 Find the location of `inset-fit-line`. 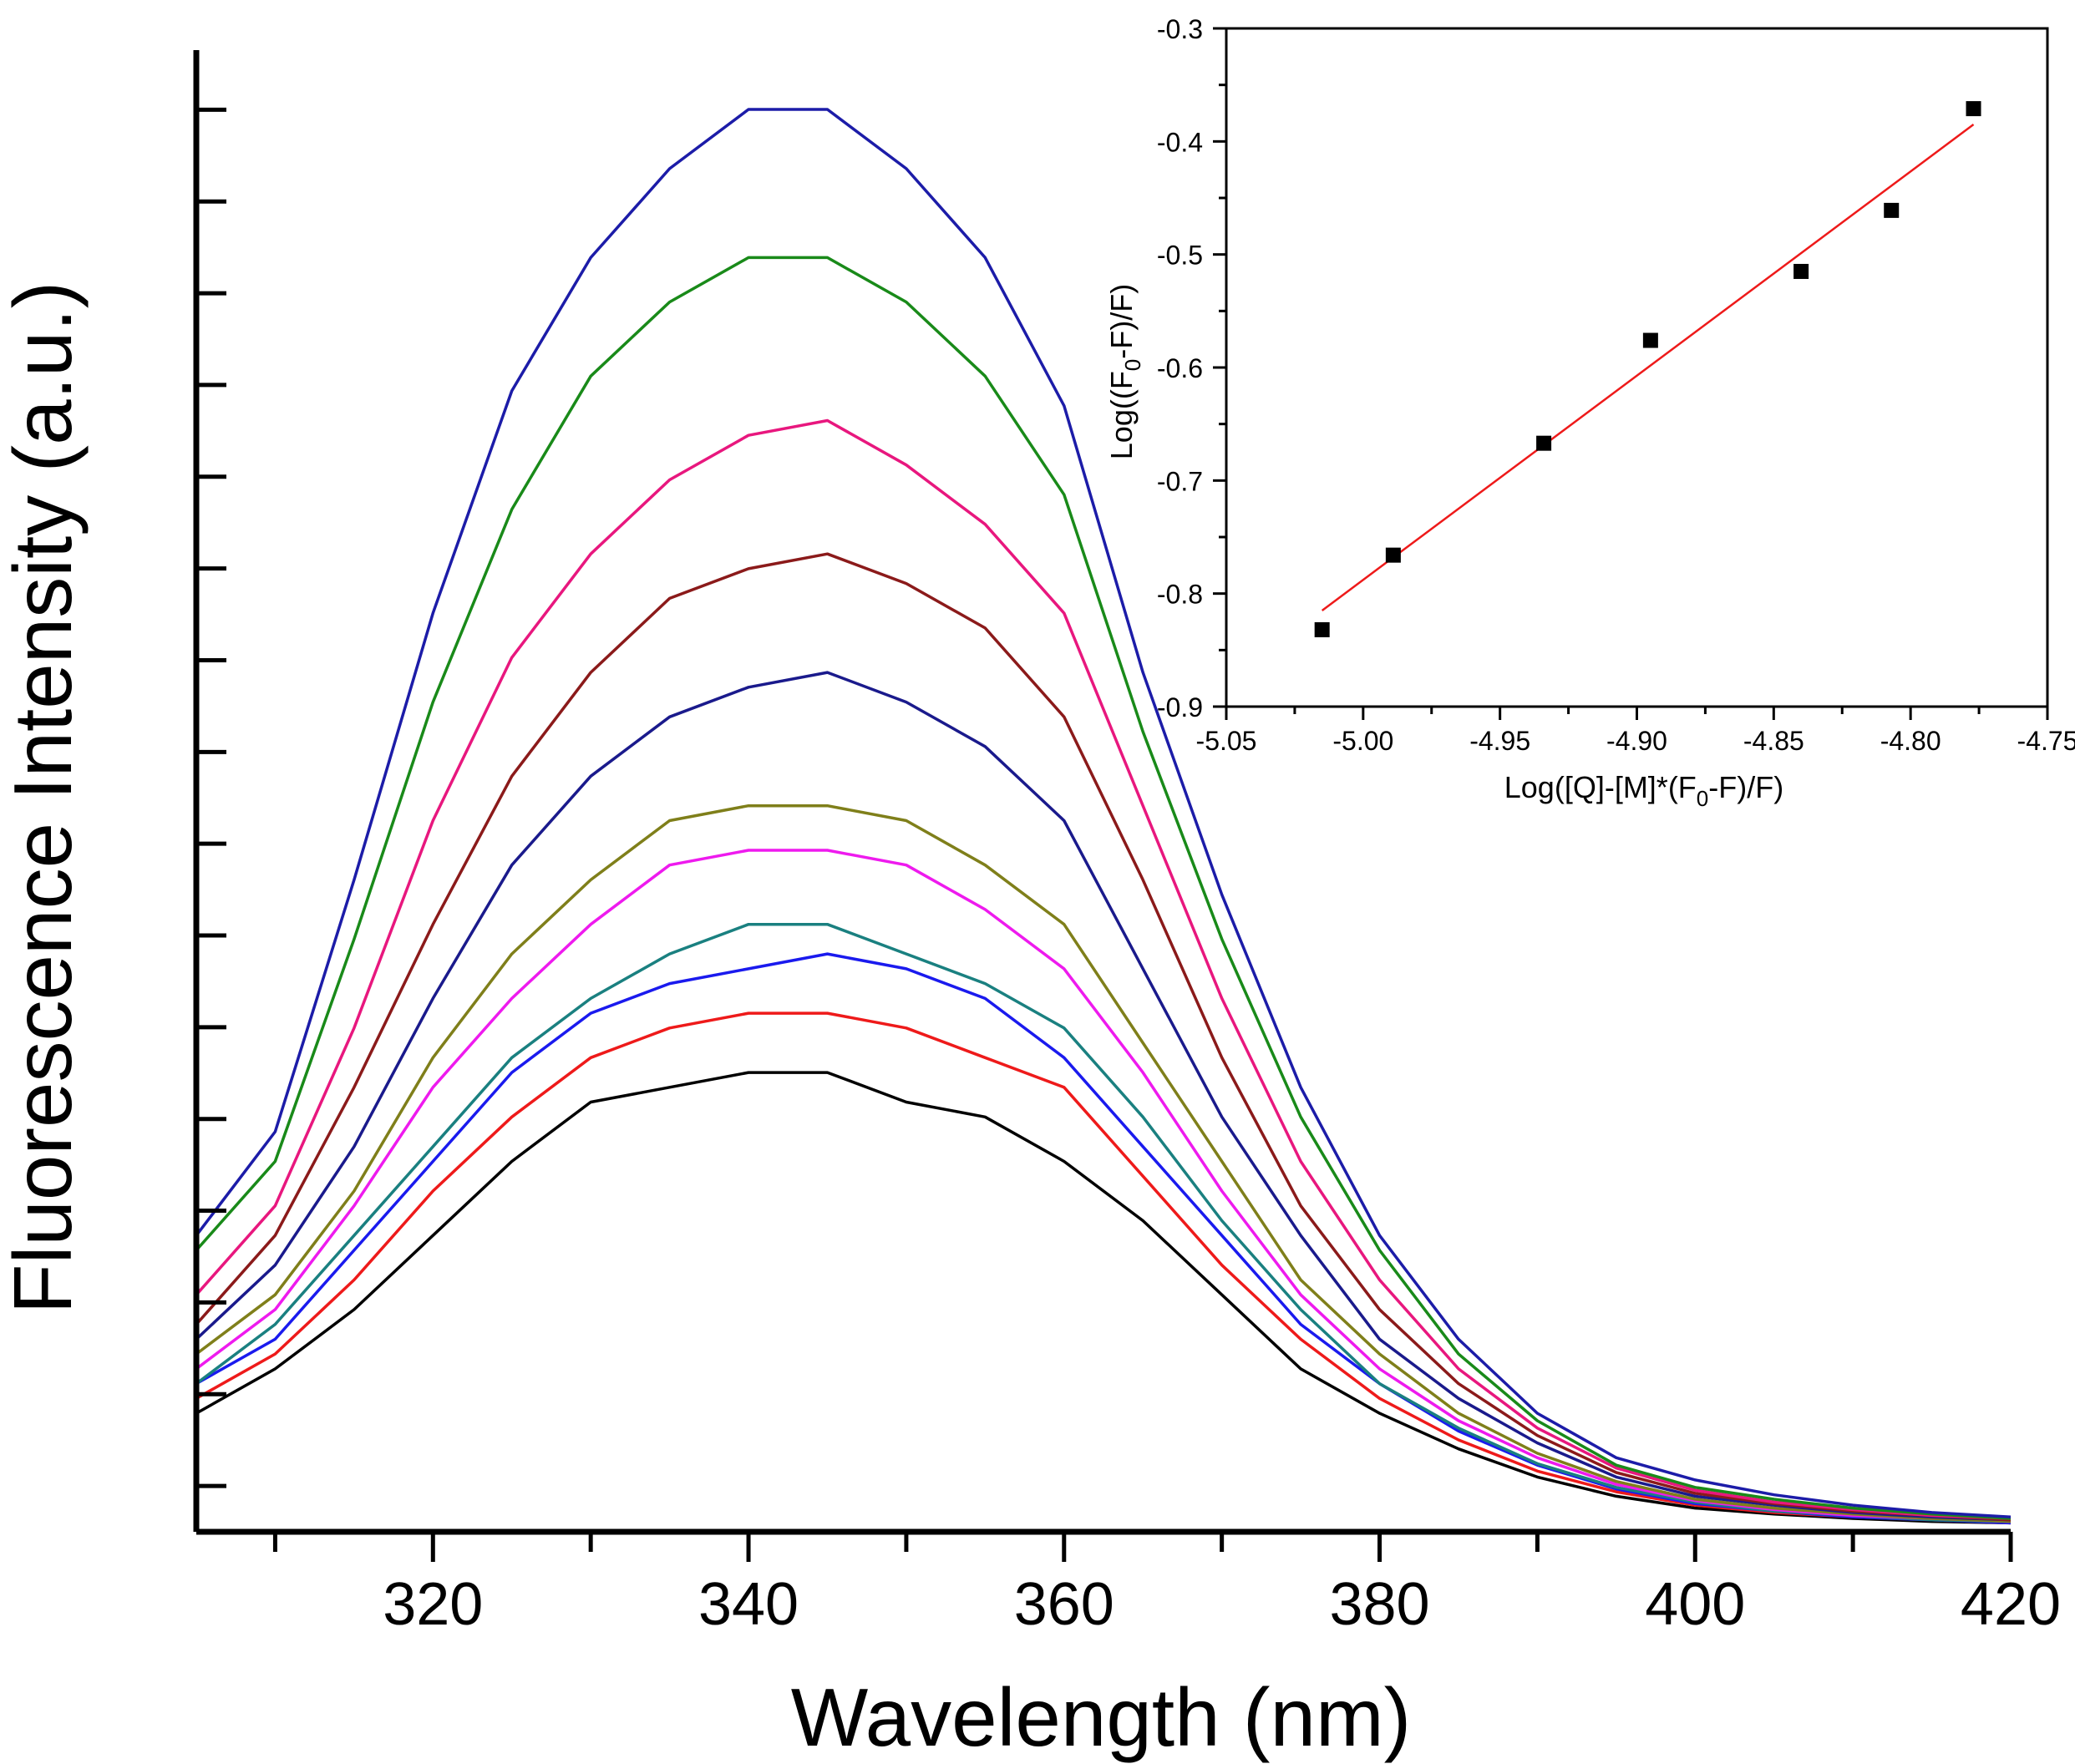

inset-fit-line is located at coordinates (1648, 367).